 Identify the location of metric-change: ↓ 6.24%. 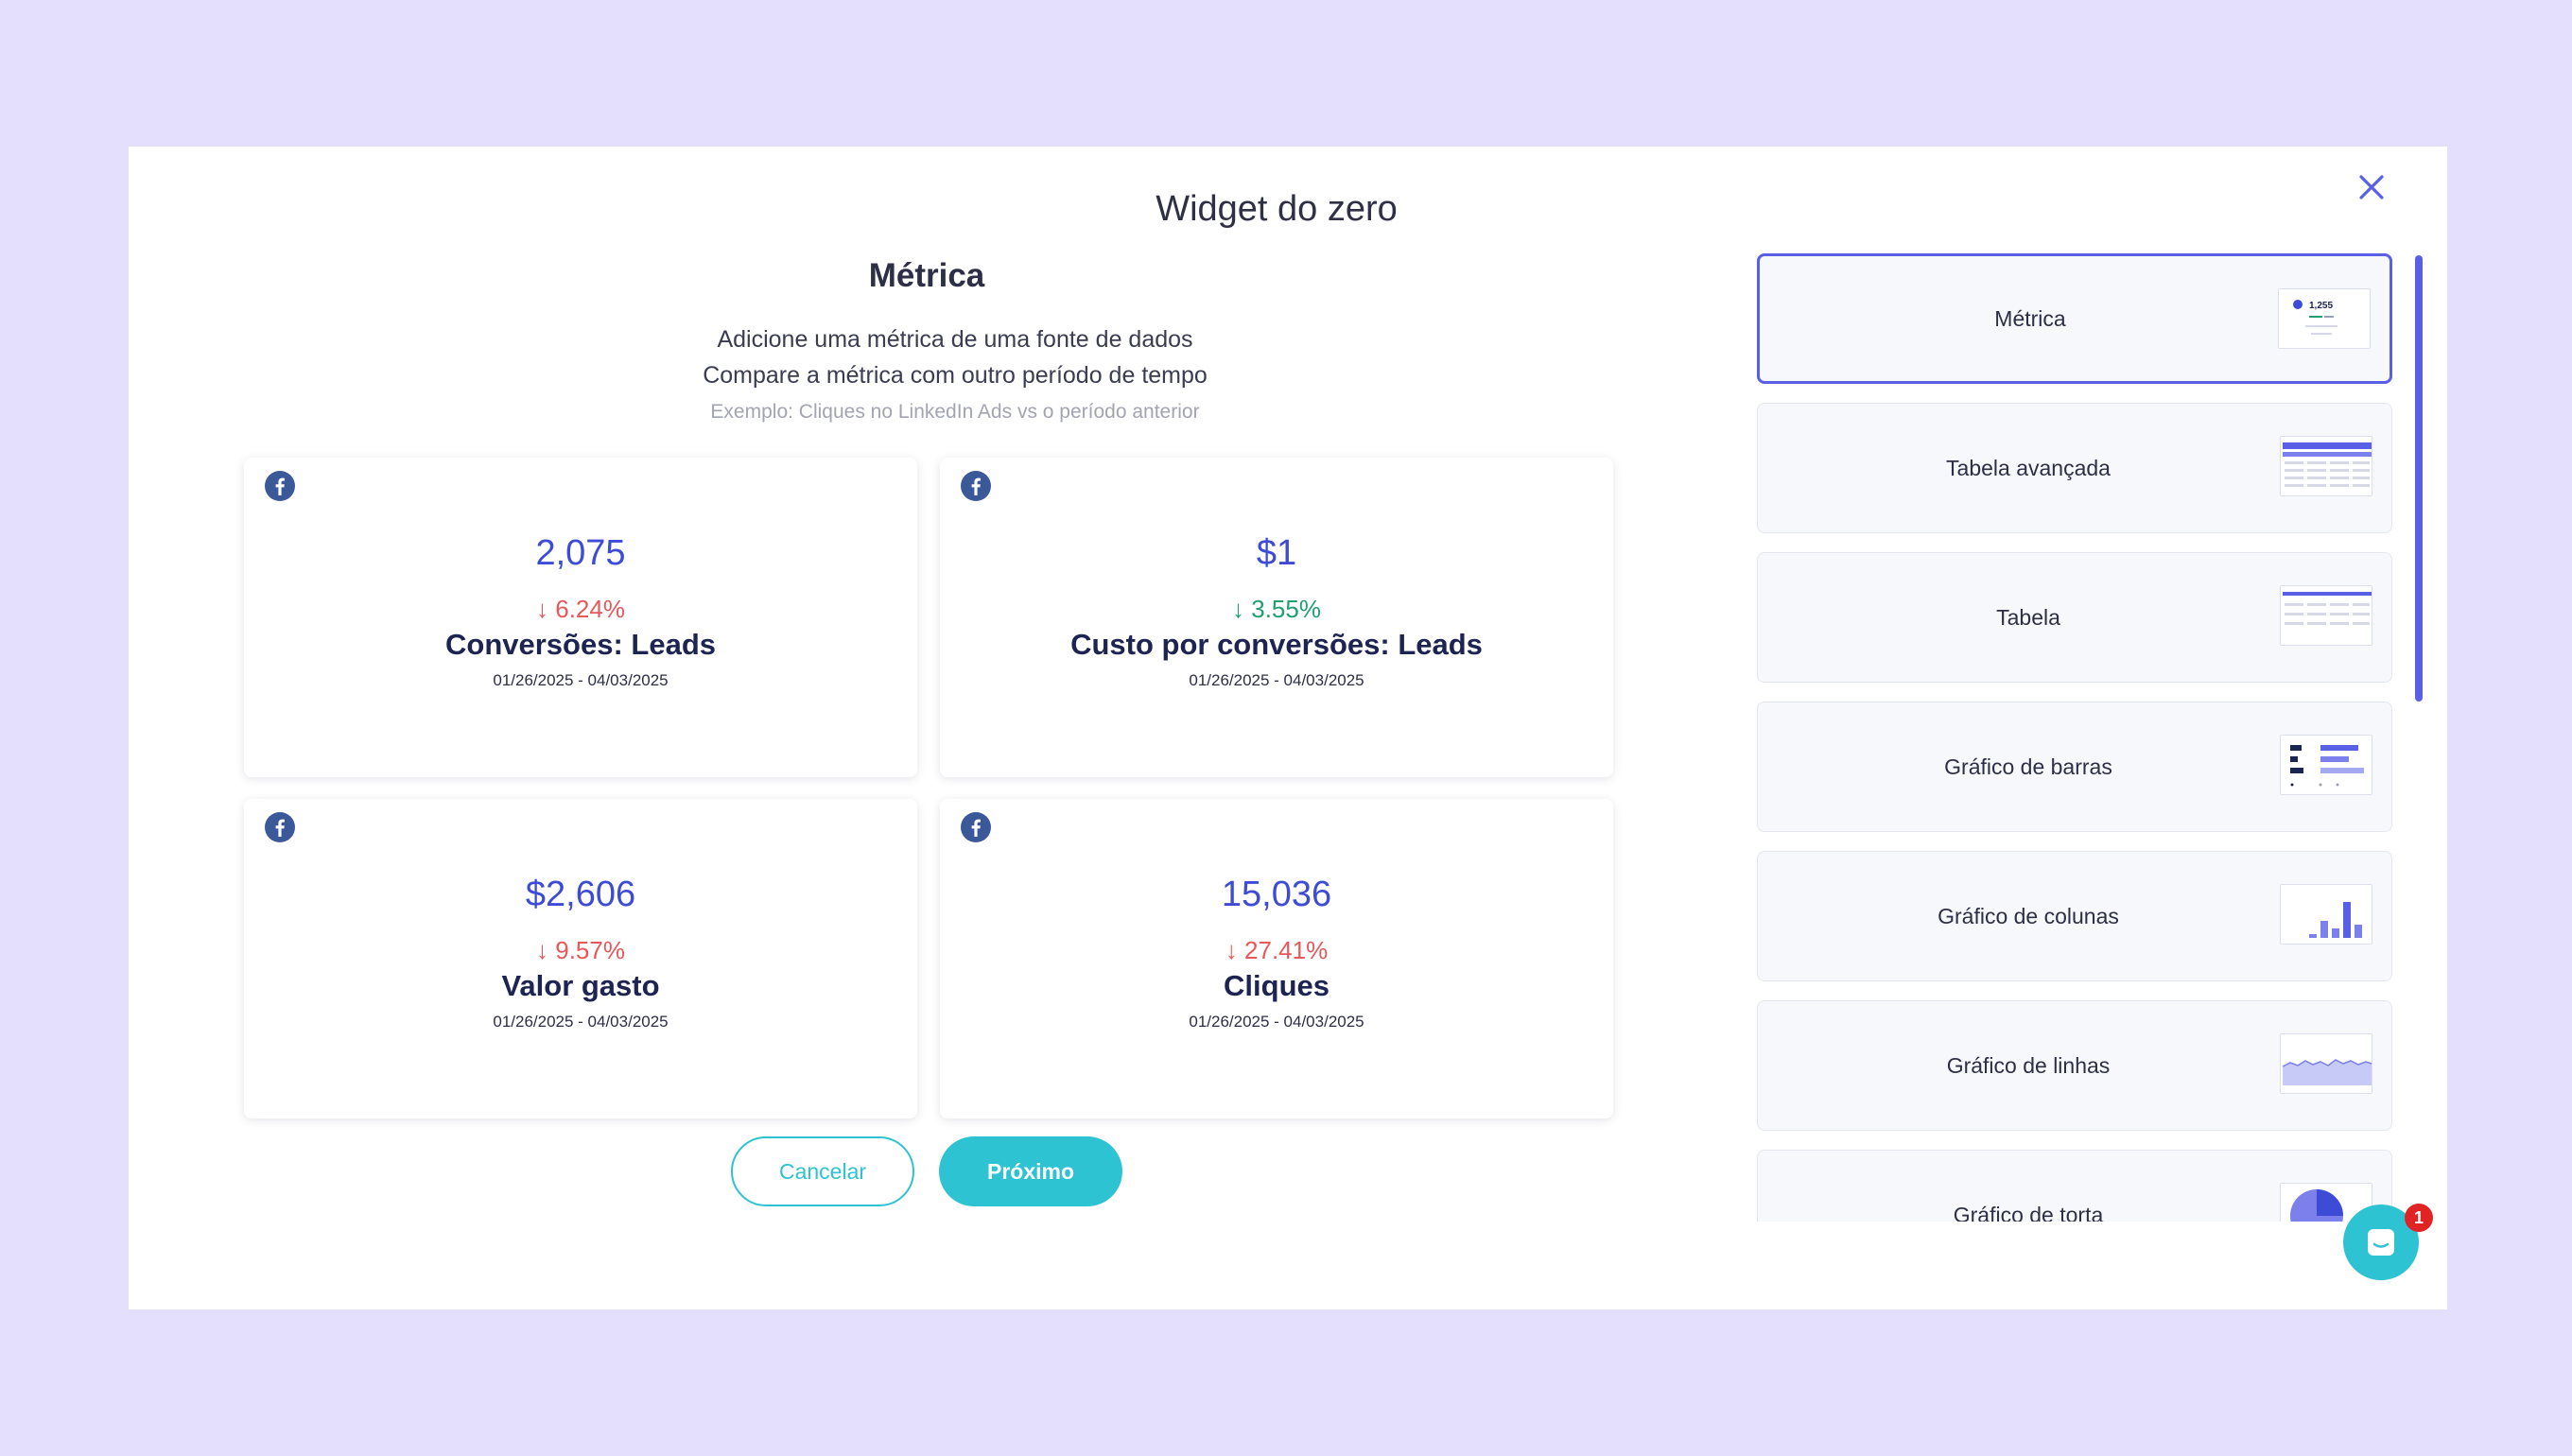
(580, 609).